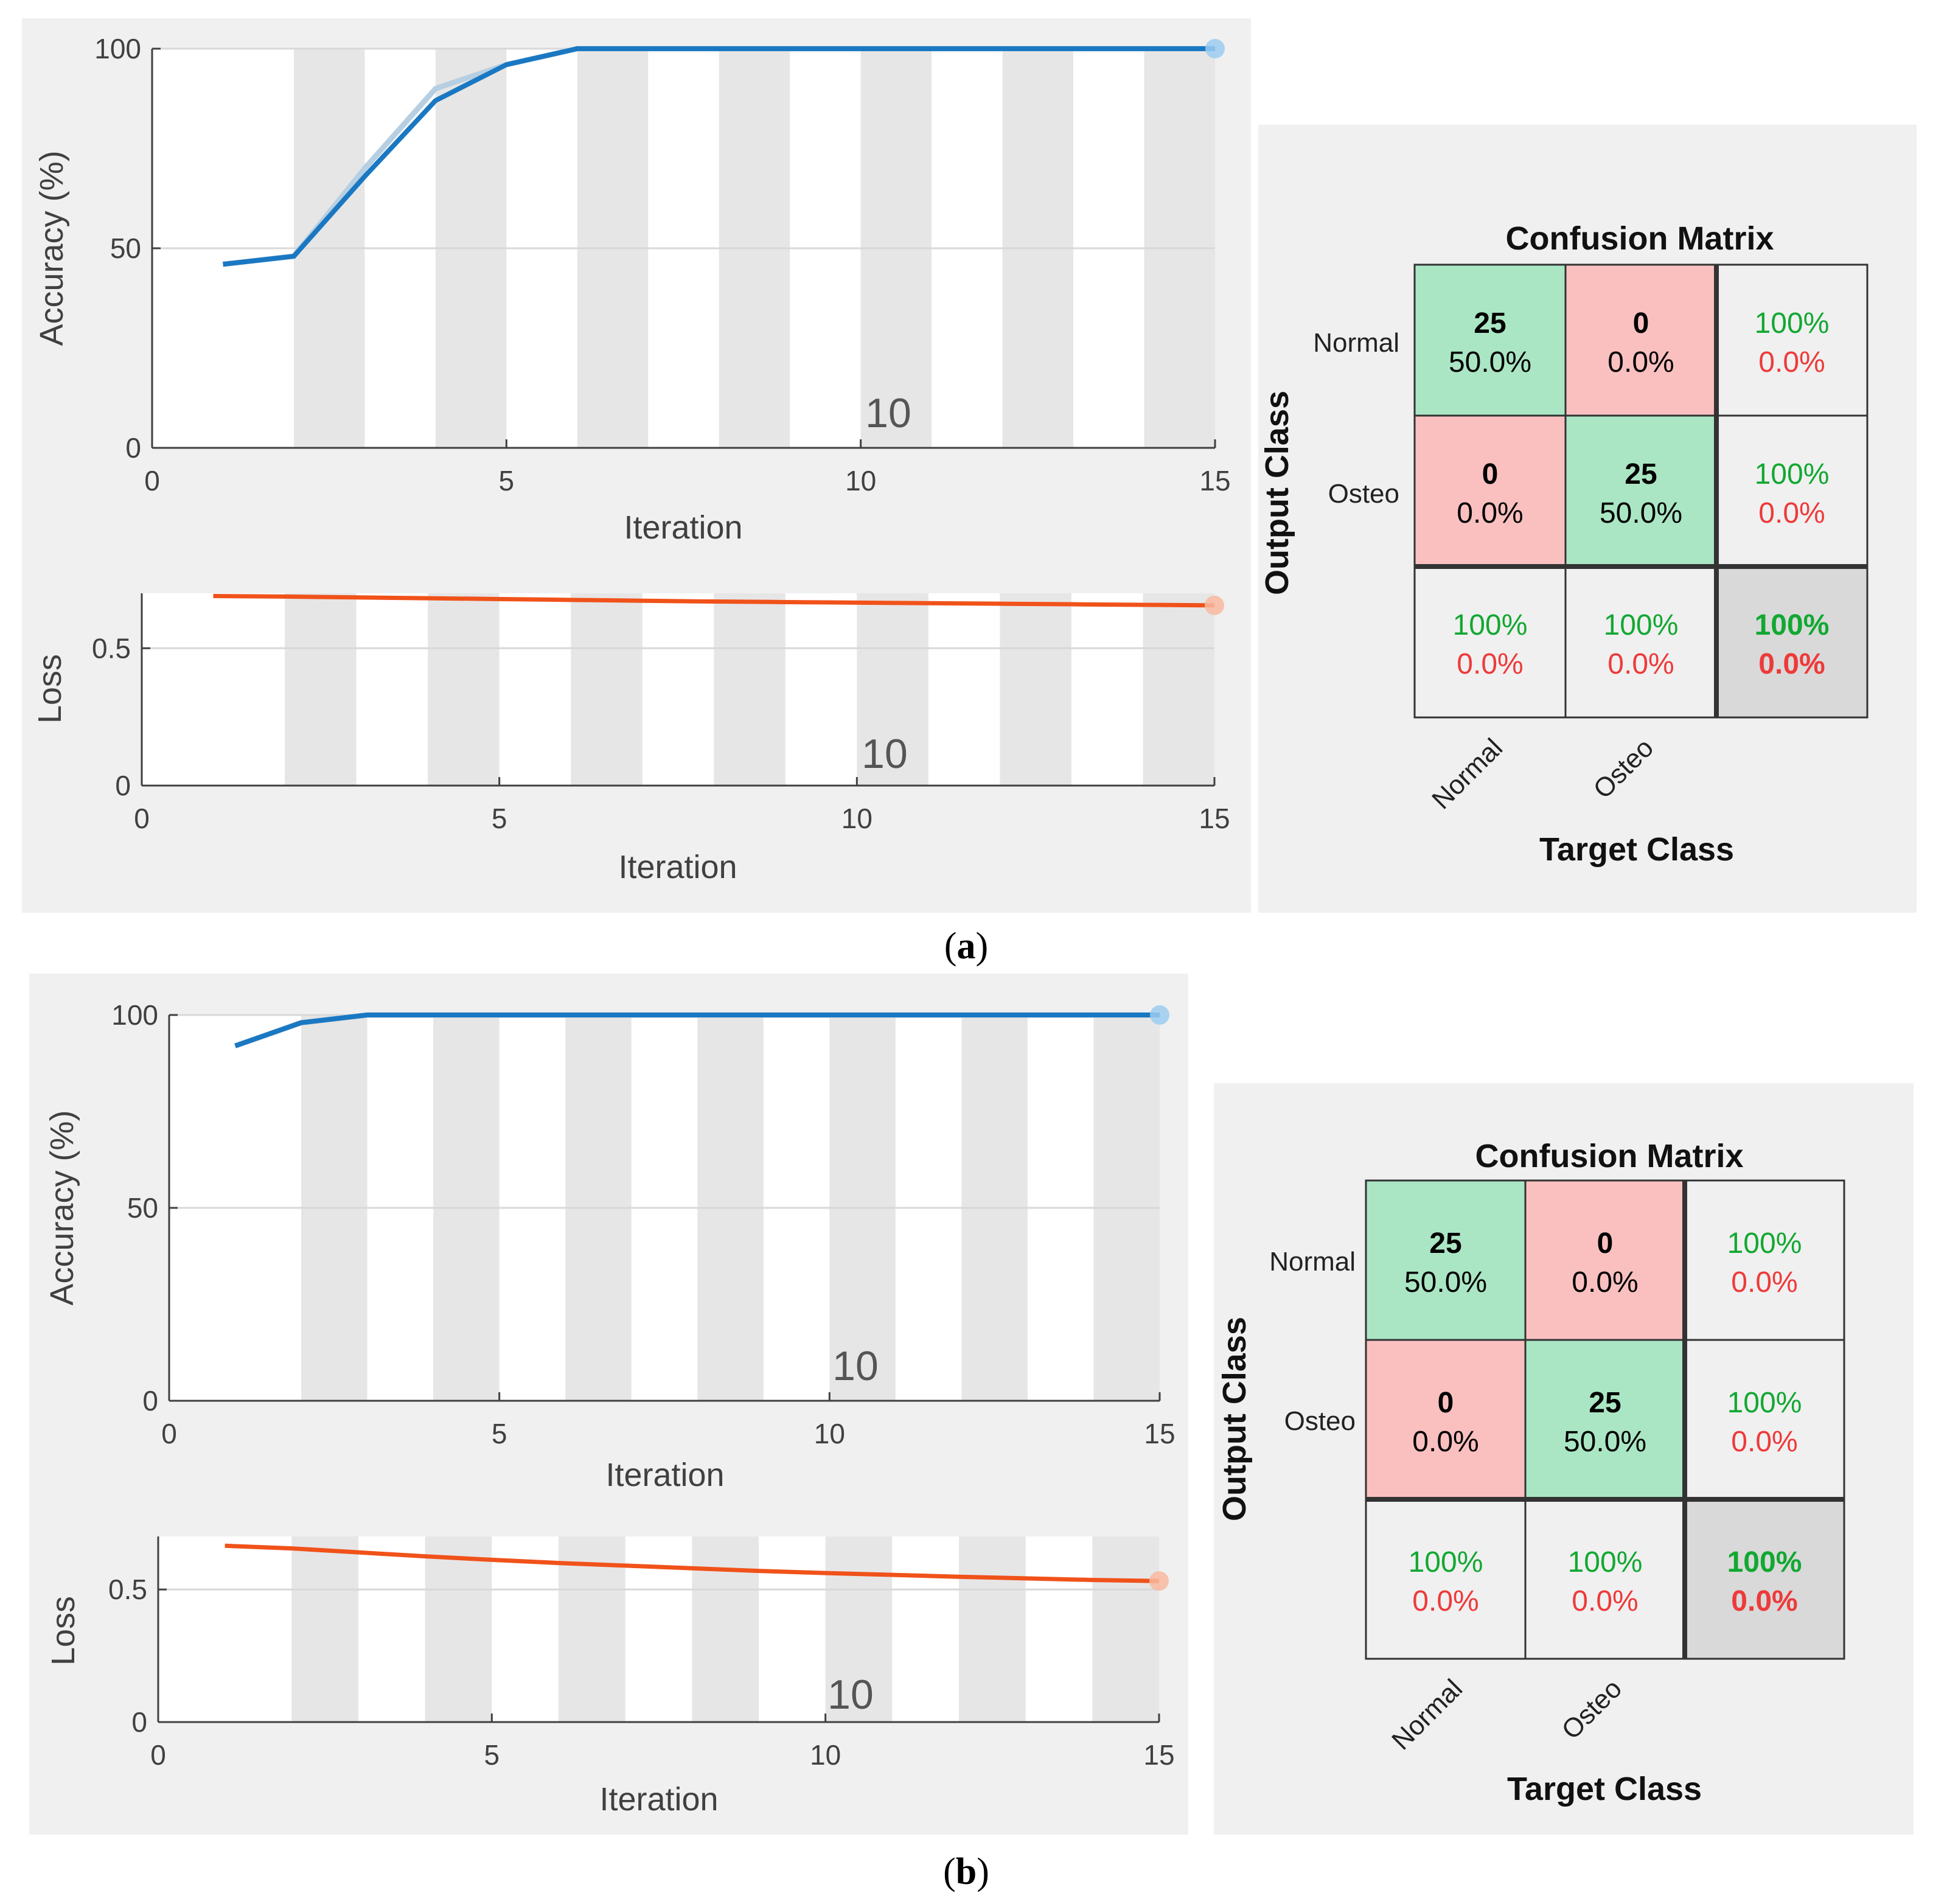 This screenshot has height=1904, width=1933. I want to click on y-tick-labels: 0 50 100, so click(127, 248).